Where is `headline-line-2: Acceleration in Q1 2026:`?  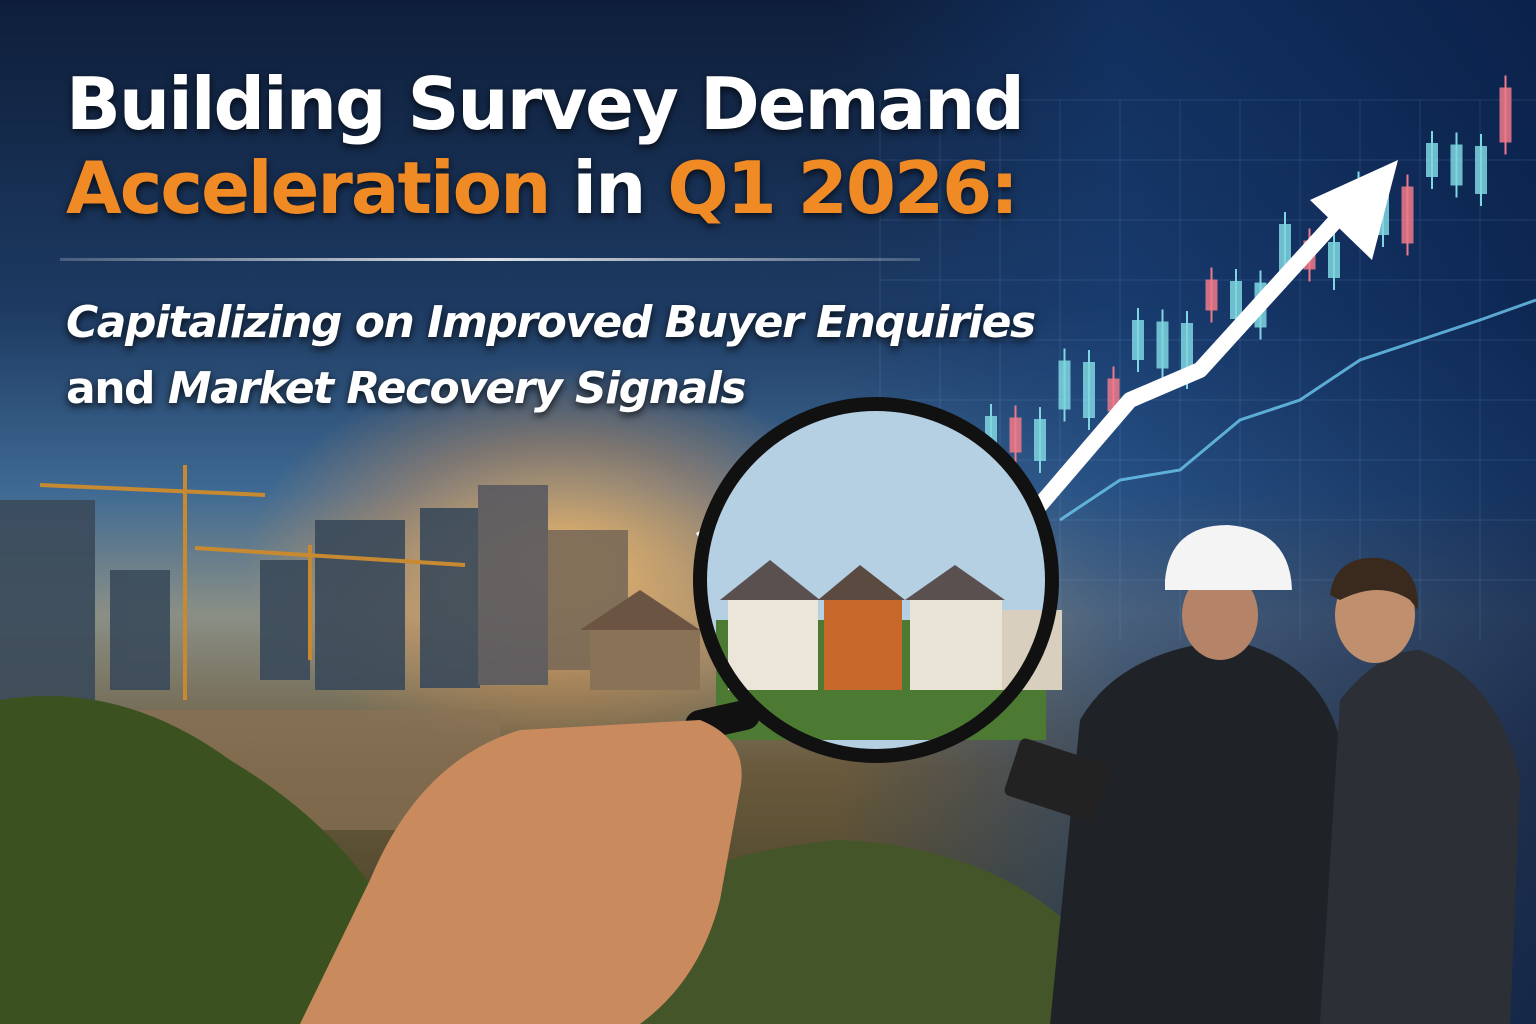
headline-line-2: Acceleration in Q1 2026: is located at coordinates (544, 188).